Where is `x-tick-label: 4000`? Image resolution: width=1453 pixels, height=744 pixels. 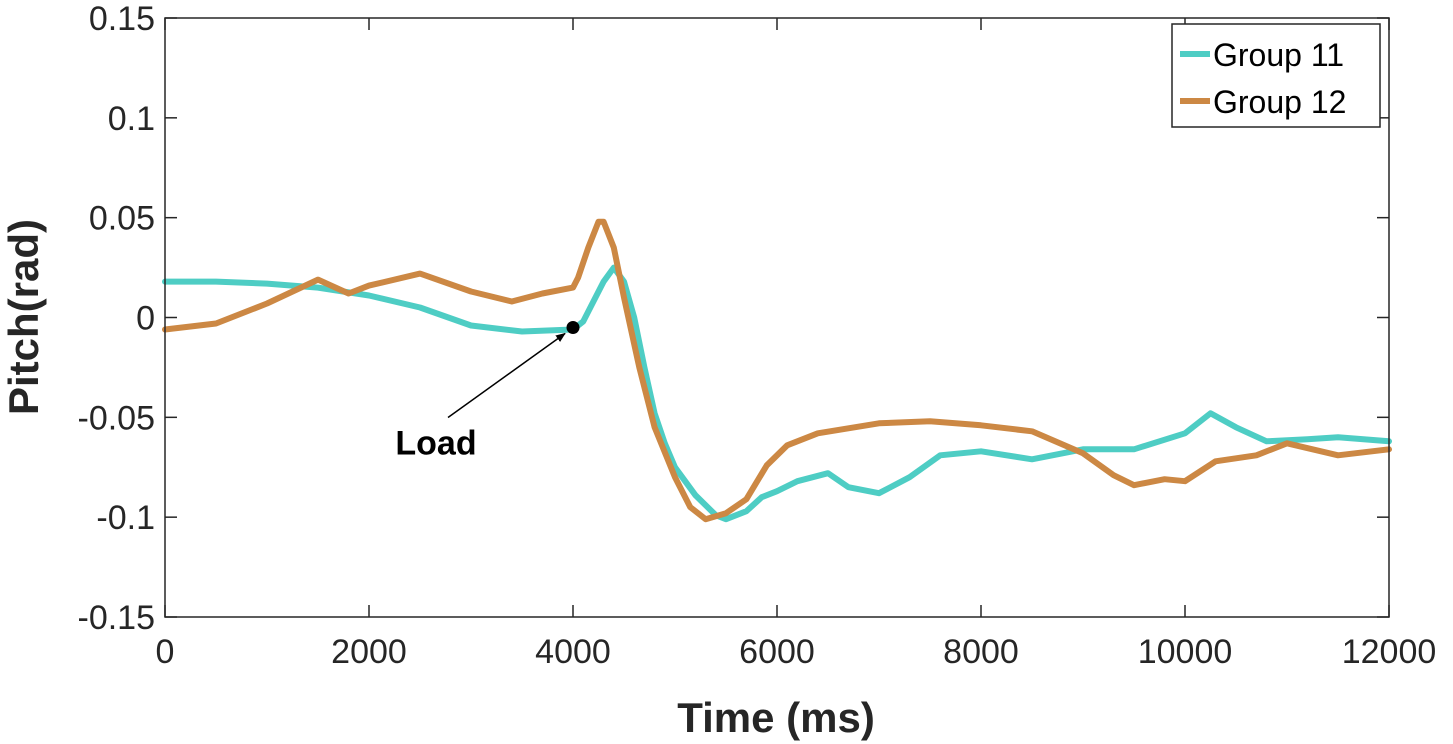 x-tick-label: 4000 is located at coordinates (573, 652).